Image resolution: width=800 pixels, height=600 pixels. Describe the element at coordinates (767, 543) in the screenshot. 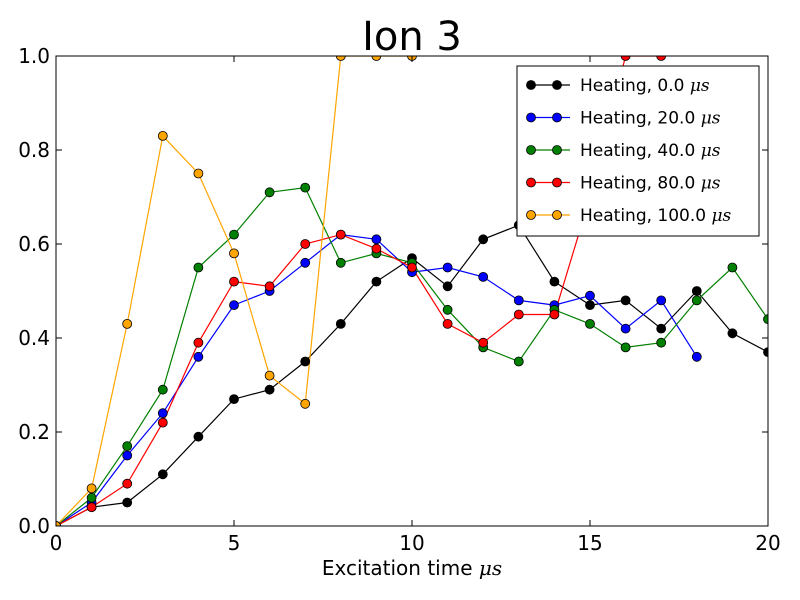

I see `x-tick-label: 20` at that location.